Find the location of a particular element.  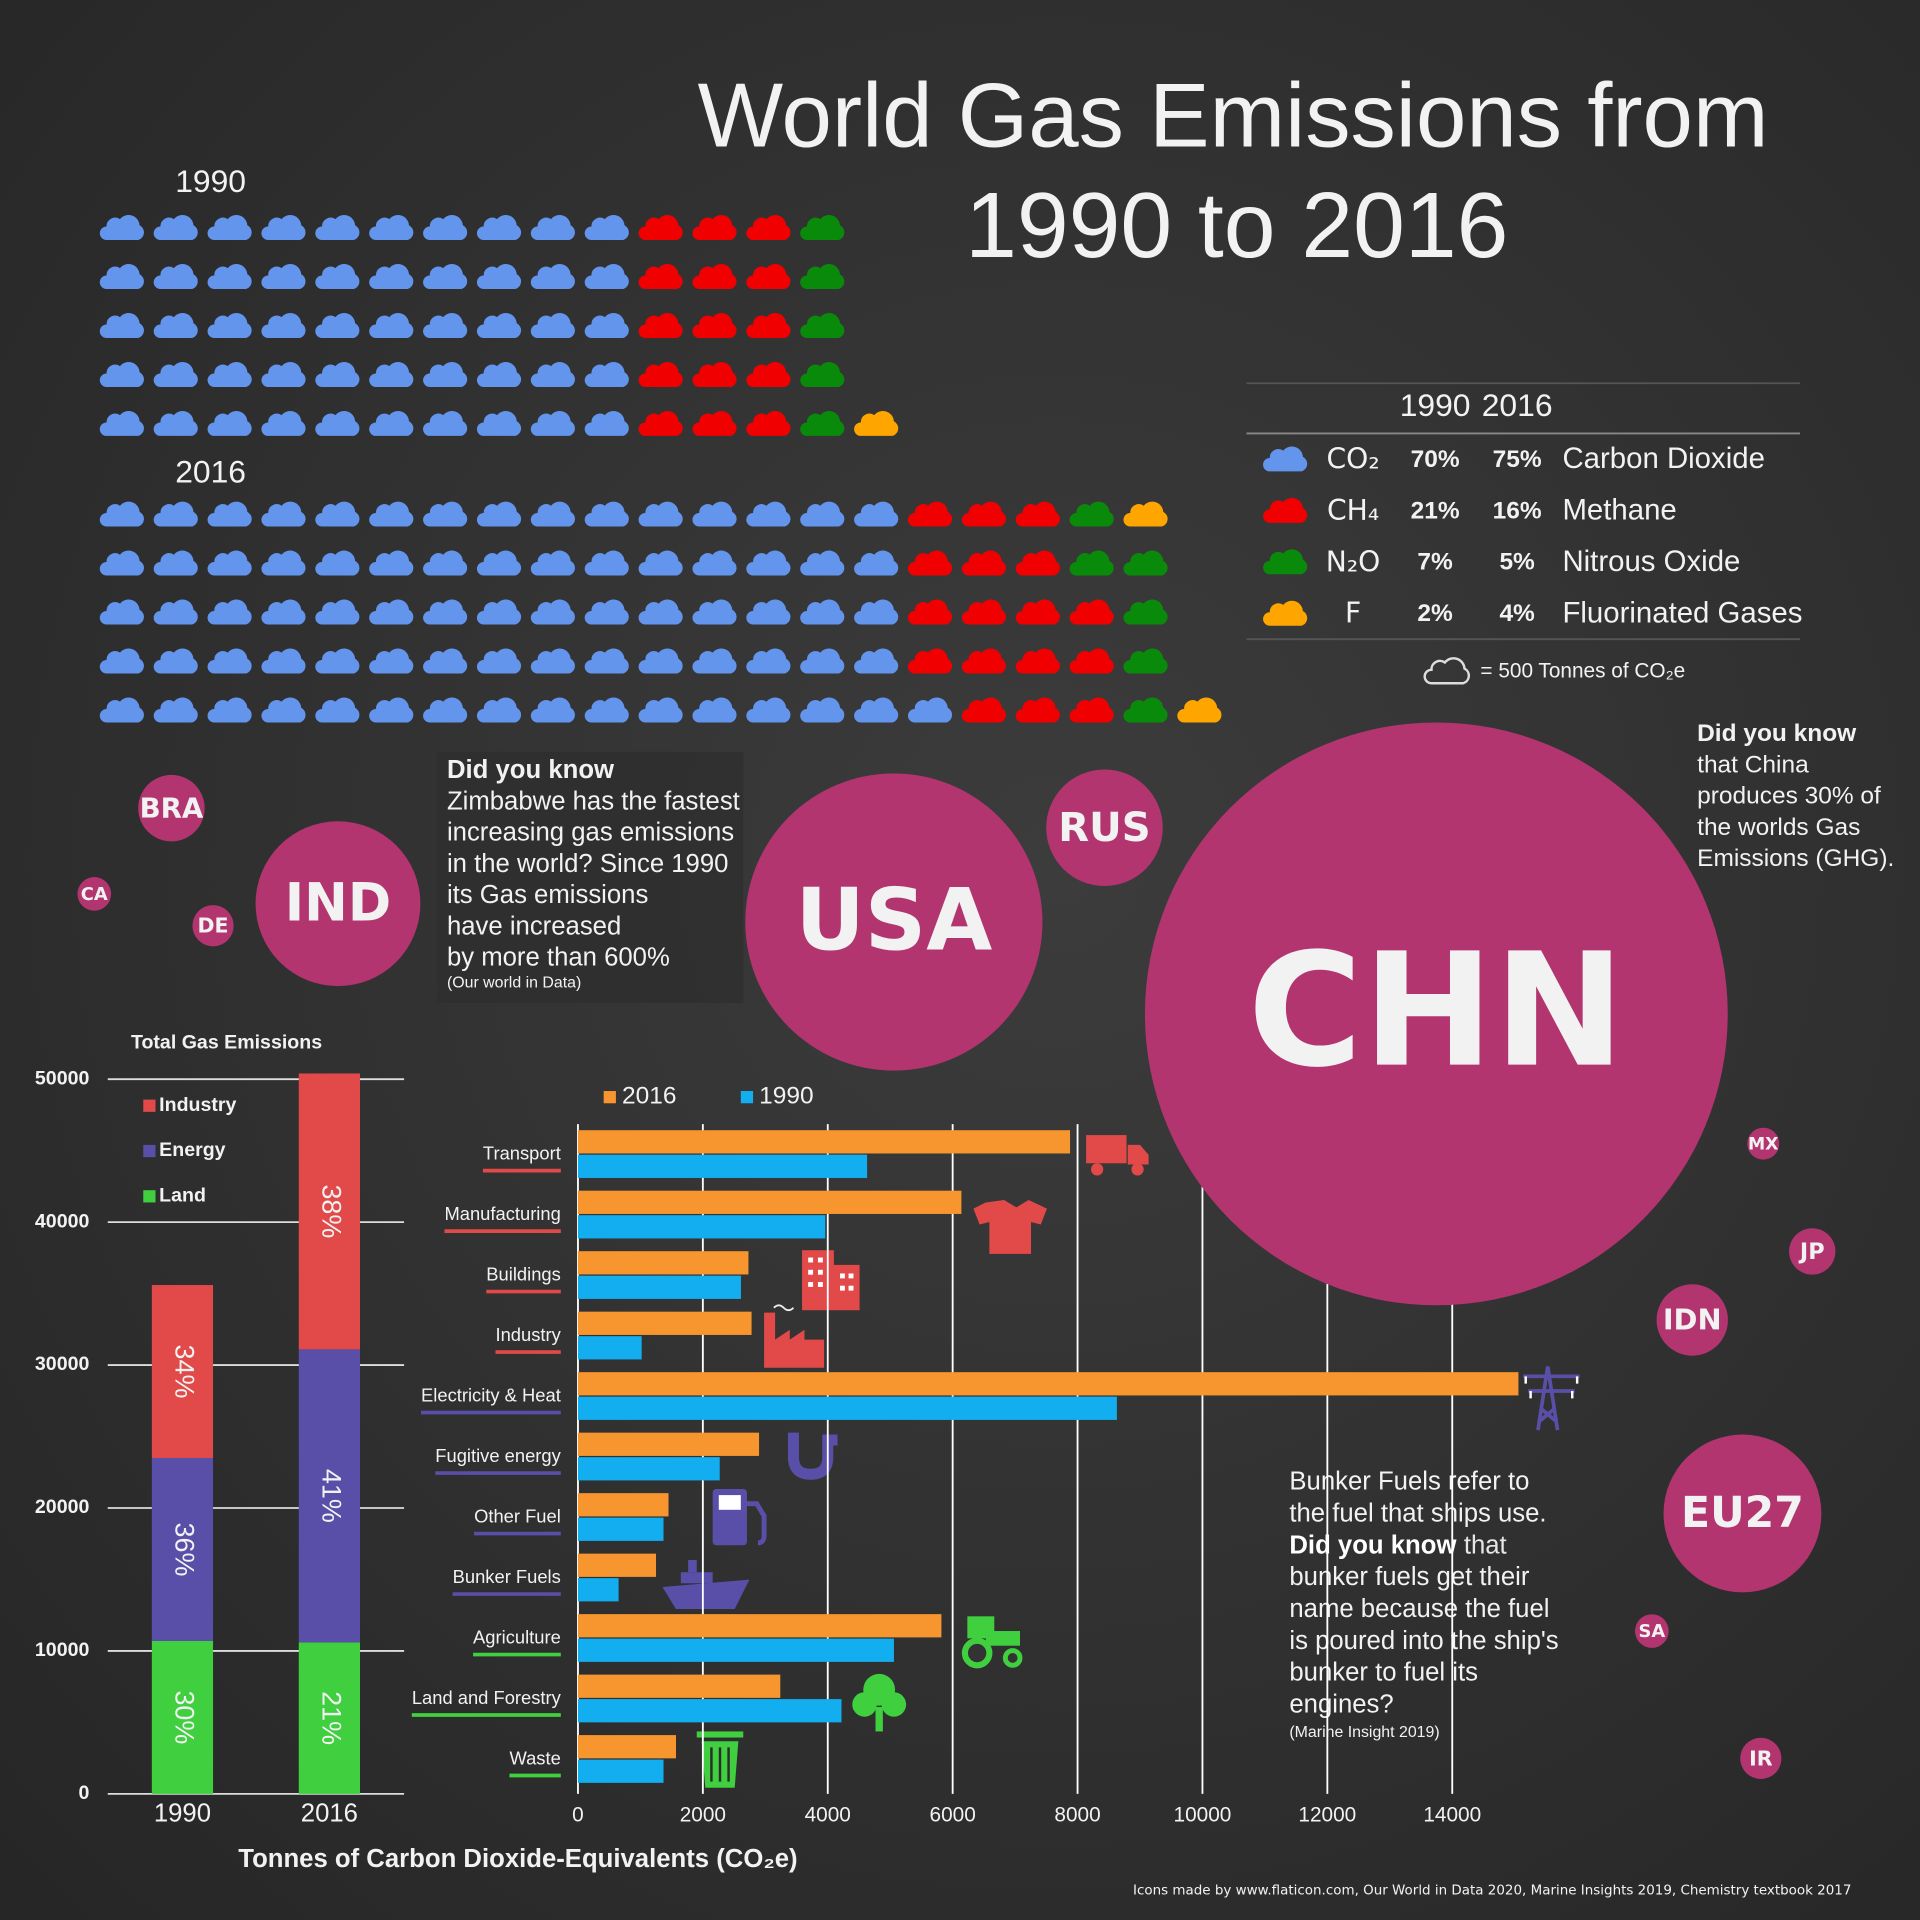

category-label: Agriculture is located at coordinates (517, 1636).